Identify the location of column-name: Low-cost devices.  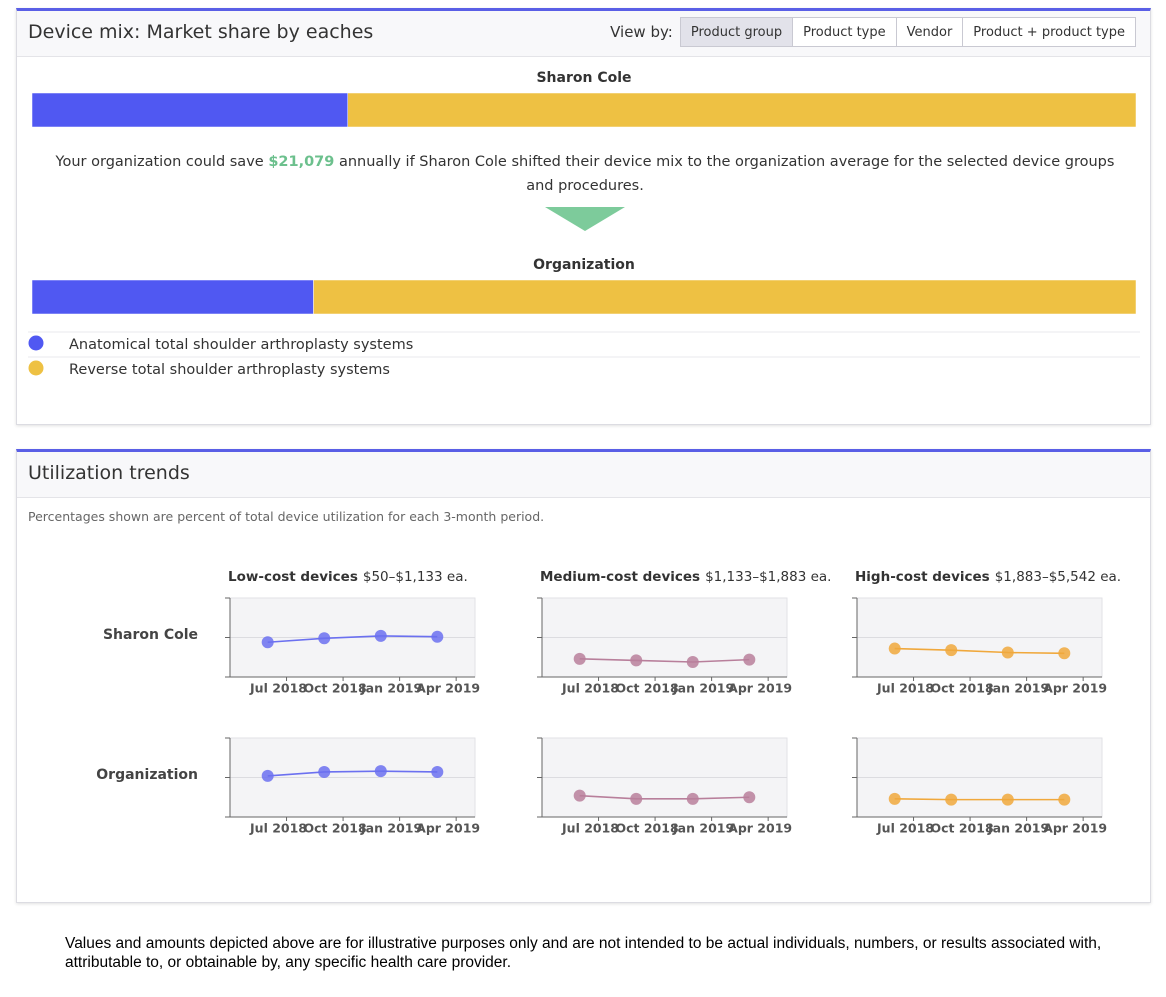
(293, 577).